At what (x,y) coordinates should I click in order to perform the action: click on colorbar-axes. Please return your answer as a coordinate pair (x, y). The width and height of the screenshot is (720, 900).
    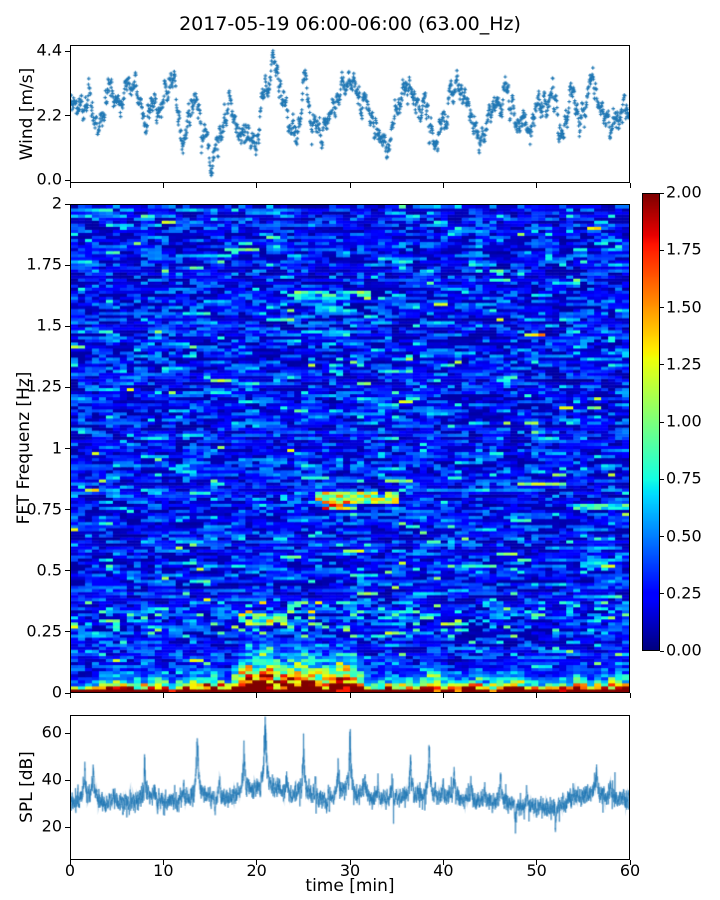
    Looking at the image, I should click on (651, 422).